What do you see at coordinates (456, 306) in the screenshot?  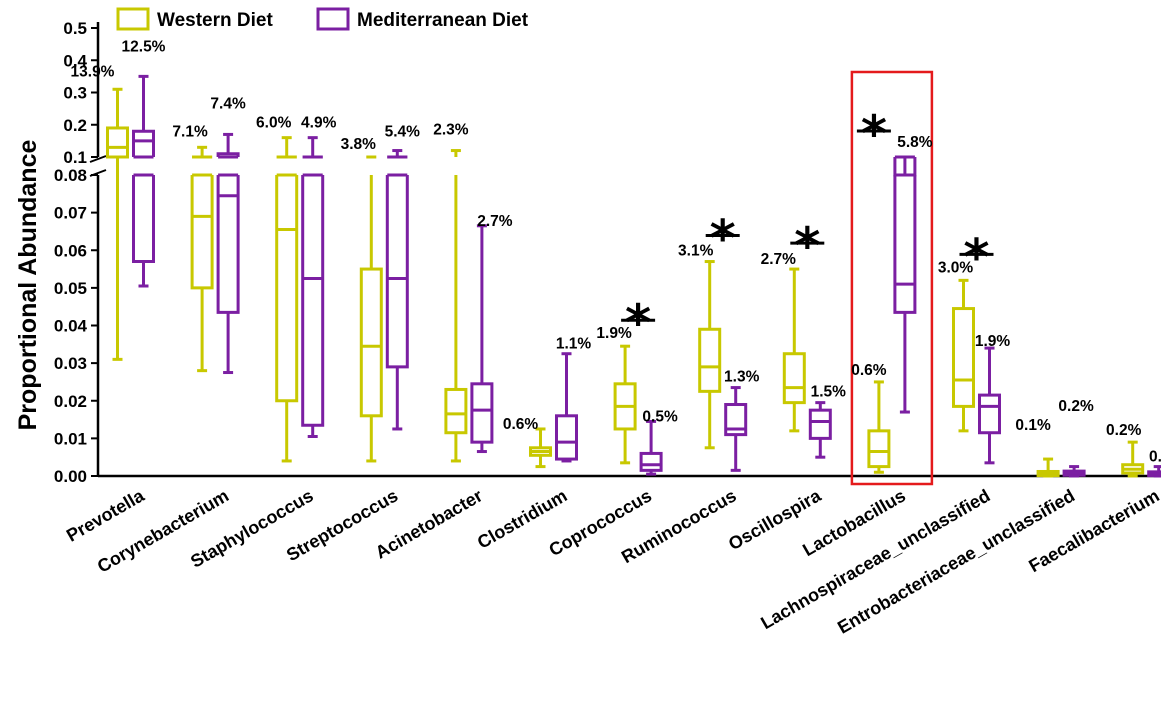 I see `box-western-diet-acinetobacter` at bounding box center [456, 306].